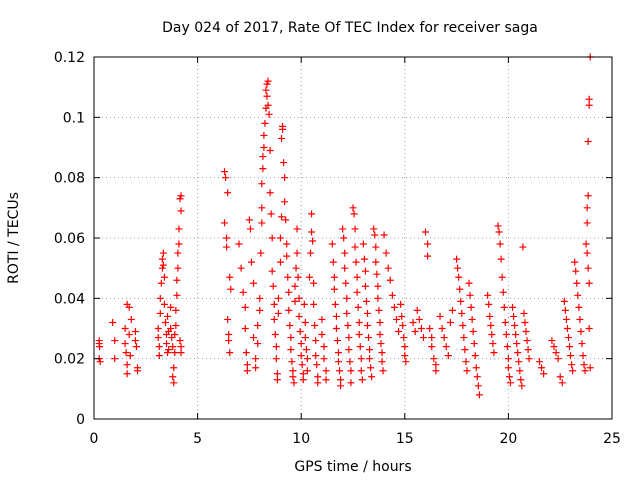 The height and width of the screenshot is (480, 640). Describe the element at coordinates (405, 439) in the screenshot. I see `x-tick-label: 15` at that location.